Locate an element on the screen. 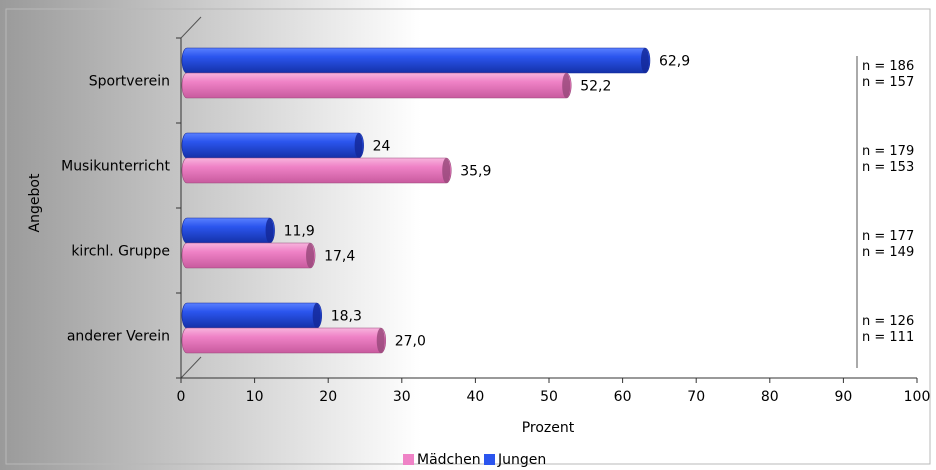 This screenshot has height=470, width=936. n-label: n = 179 is located at coordinates (888, 151).